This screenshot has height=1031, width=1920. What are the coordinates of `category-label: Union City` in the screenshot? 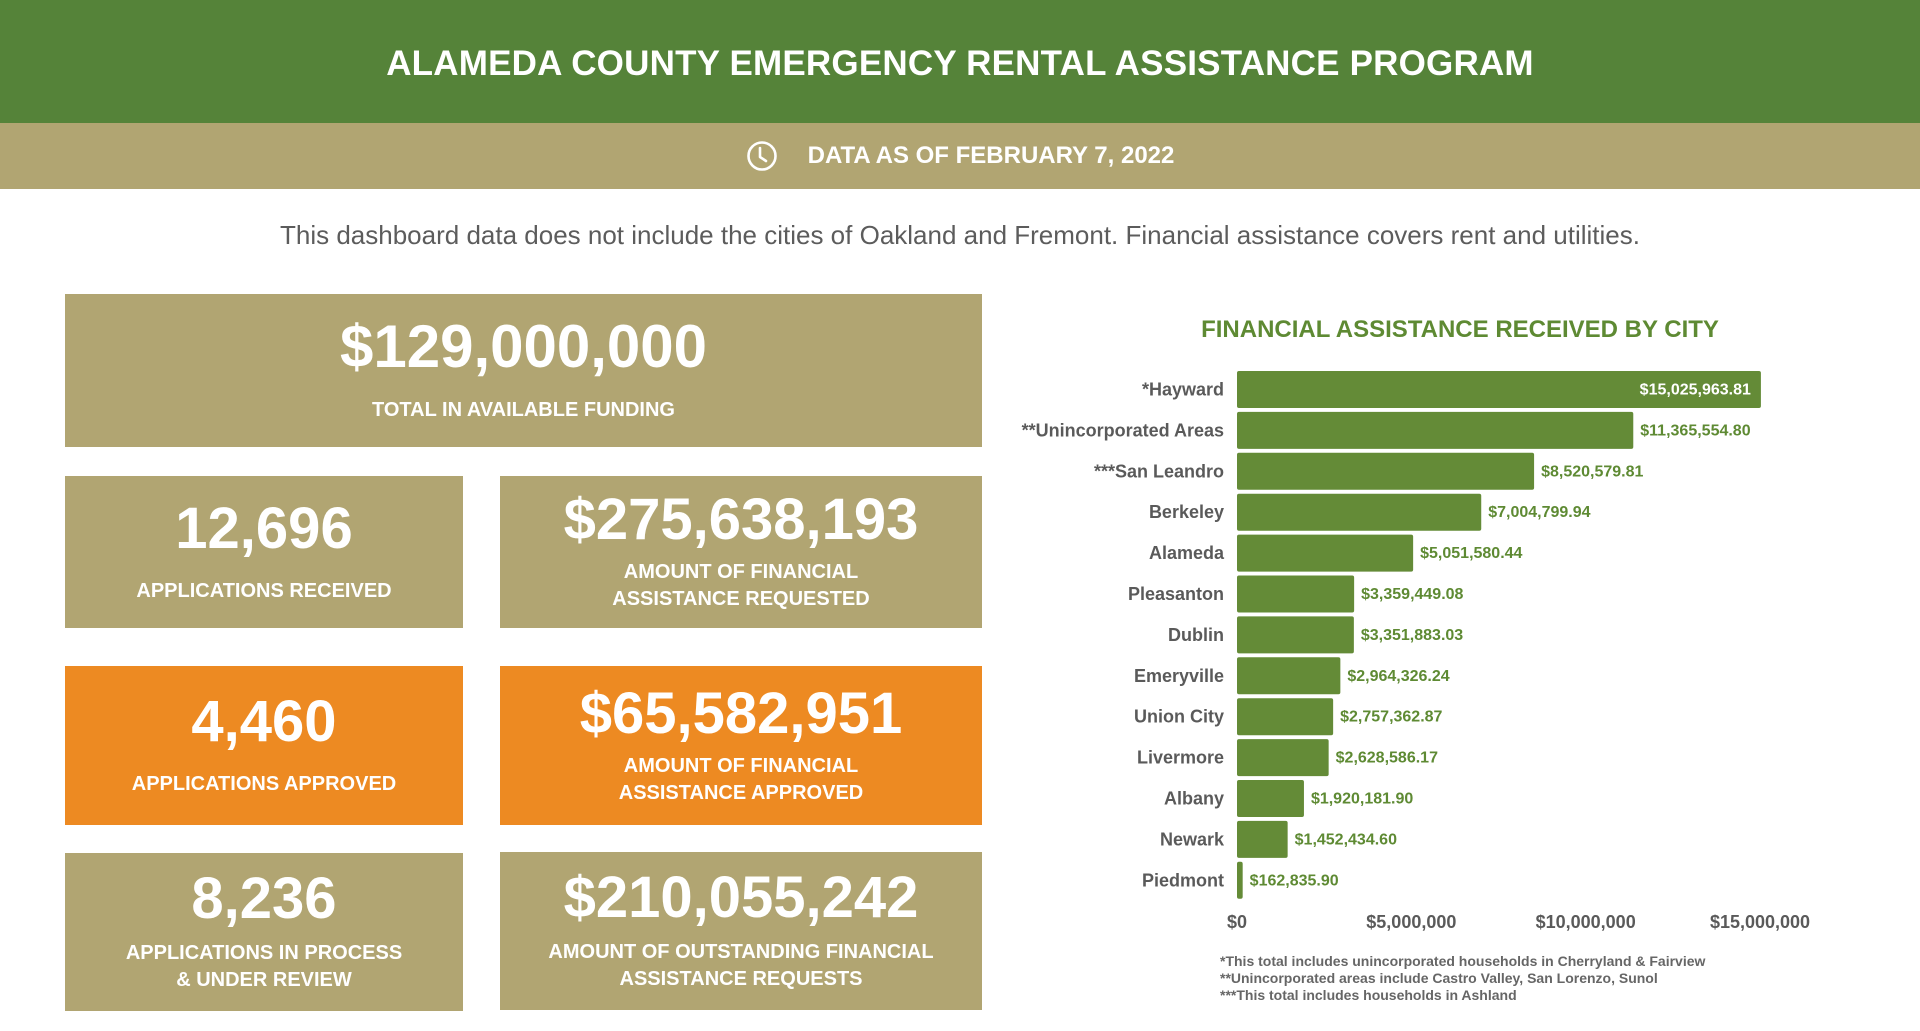 It's located at (1179, 717).